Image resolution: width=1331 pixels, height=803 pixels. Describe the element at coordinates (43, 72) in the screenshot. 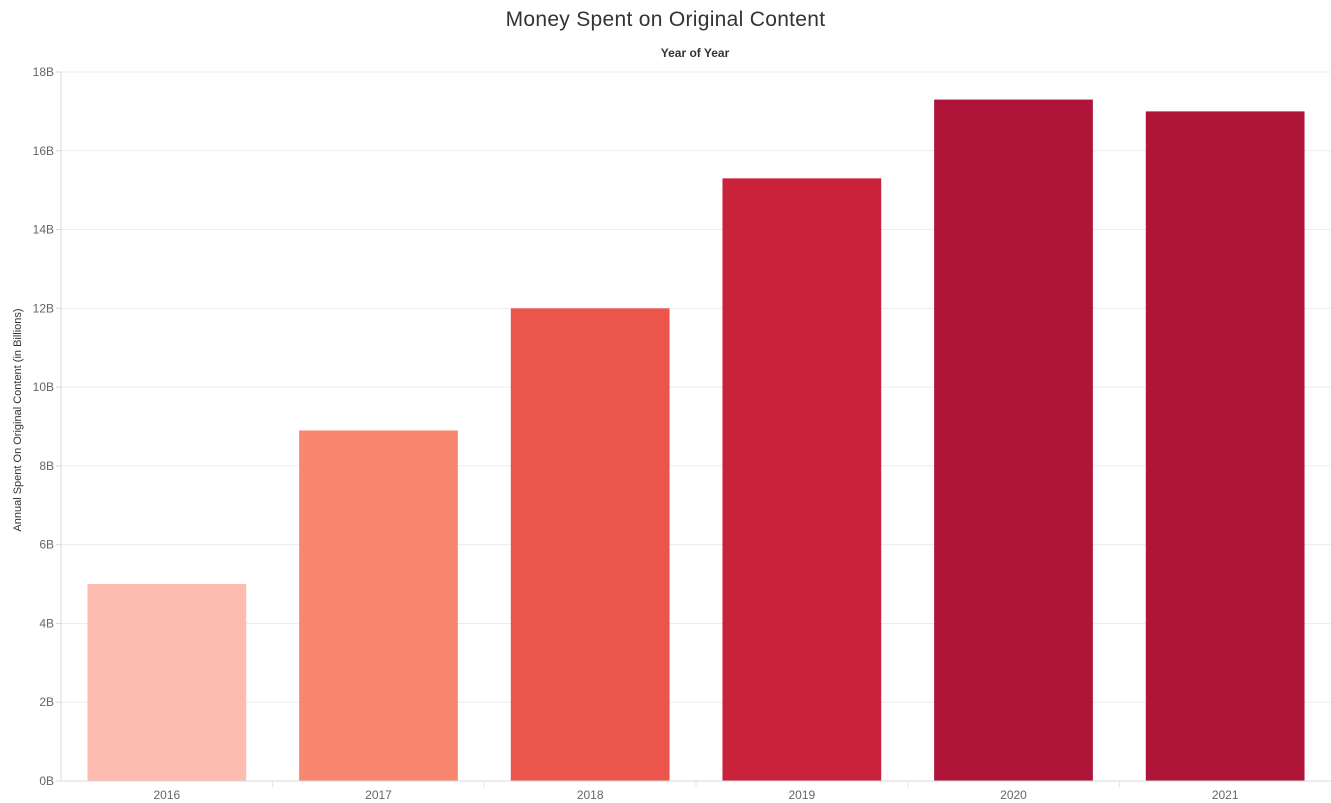

I see `y-tick-label: 18B` at that location.